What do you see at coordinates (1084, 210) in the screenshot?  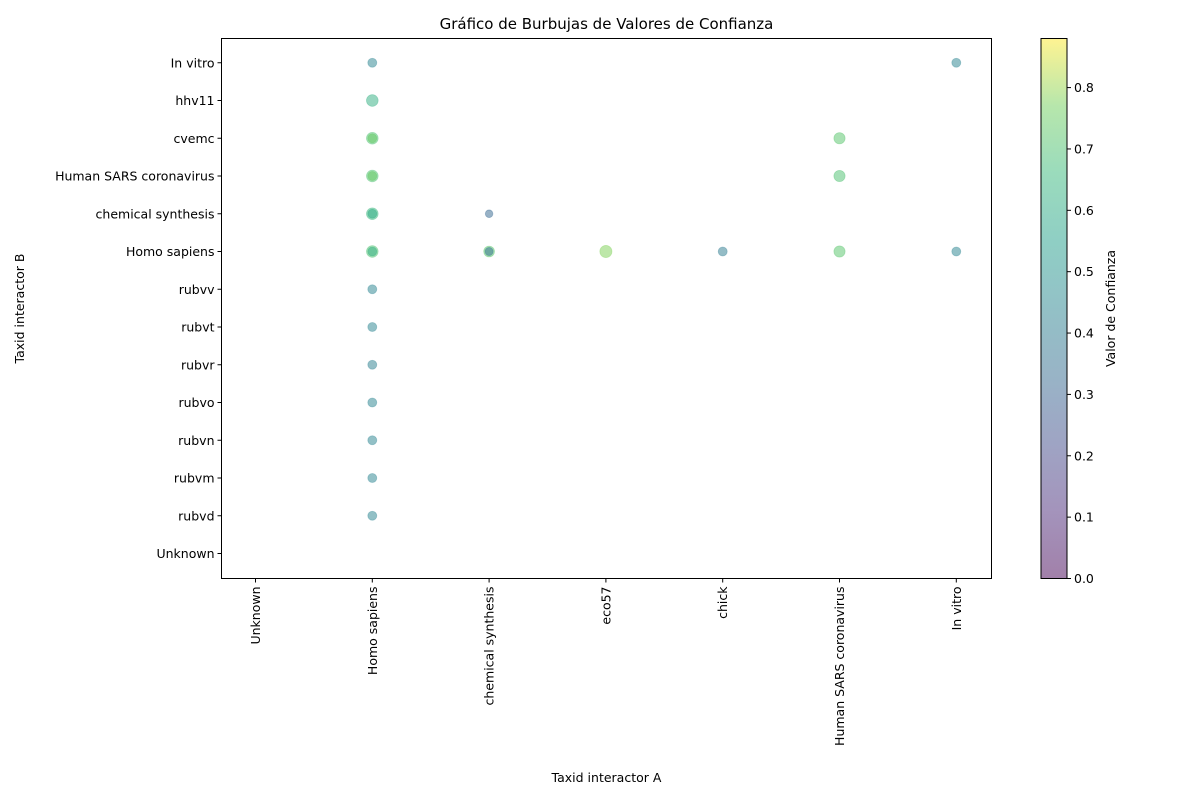 I see `colorbar-tick-label: 0.6` at bounding box center [1084, 210].